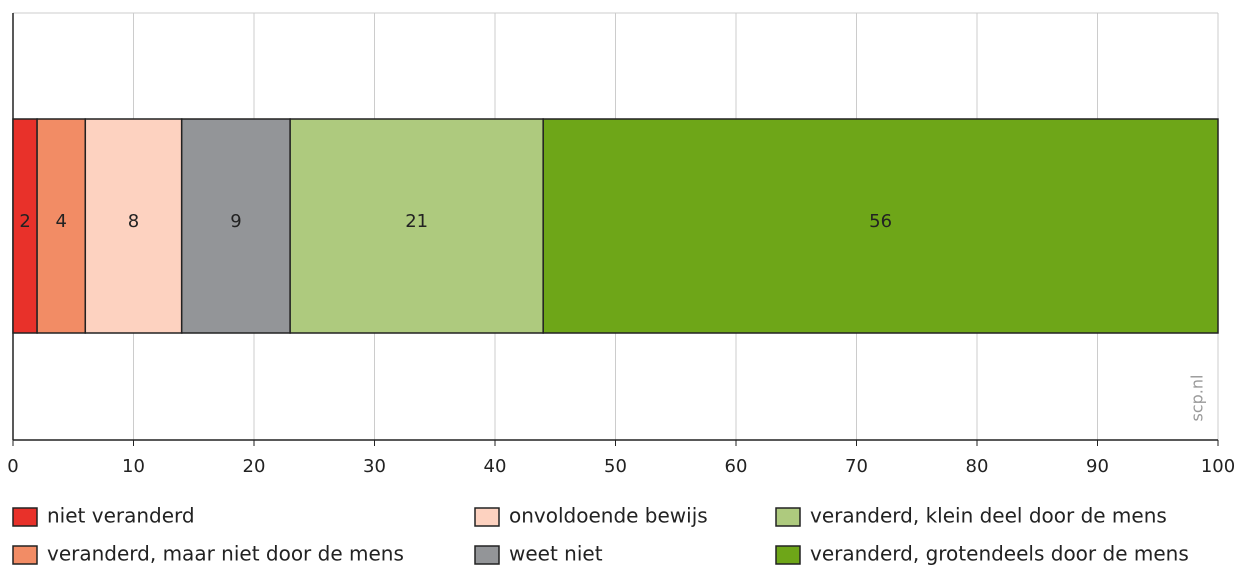 The height and width of the screenshot is (570, 1243). What do you see at coordinates (556, 554) in the screenshot?
I see `legend-label: weet niet` at bounding box center [556, 554].